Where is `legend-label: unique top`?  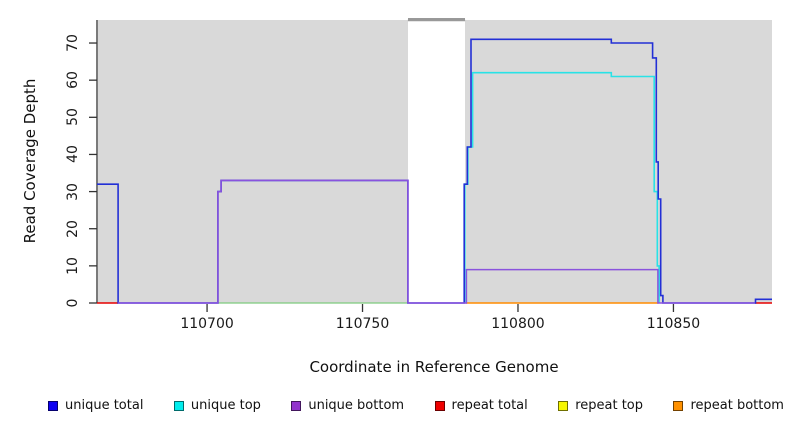 legend-label: unique top is located at coordinates (225, 405).